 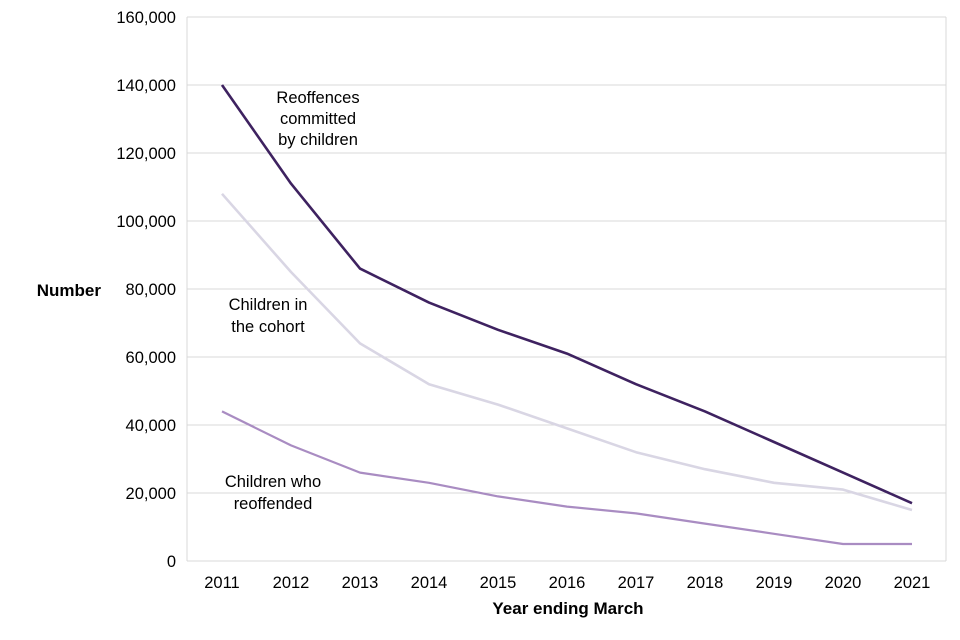 What do you see at coordinates (151, 358) in the screenshot?
I see `y-tick-label: 60,000` at bounding box center [151, 358].